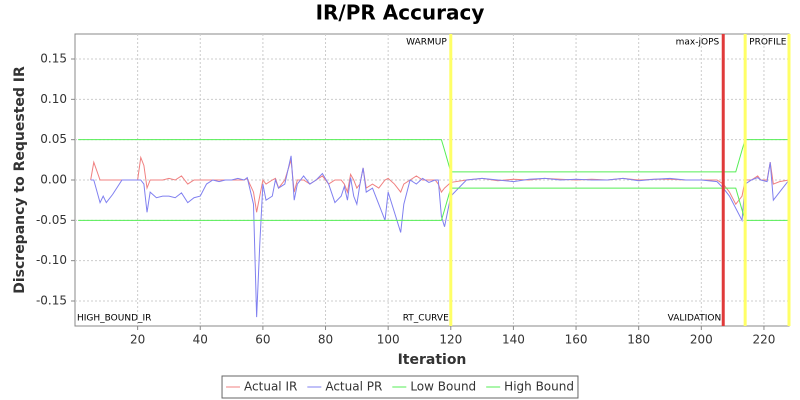 This screenshot has width=800, height=400. Describe the element at coordinates (698, 43) in the screenshot. I see `marker-label: max-jOPS` at that location.